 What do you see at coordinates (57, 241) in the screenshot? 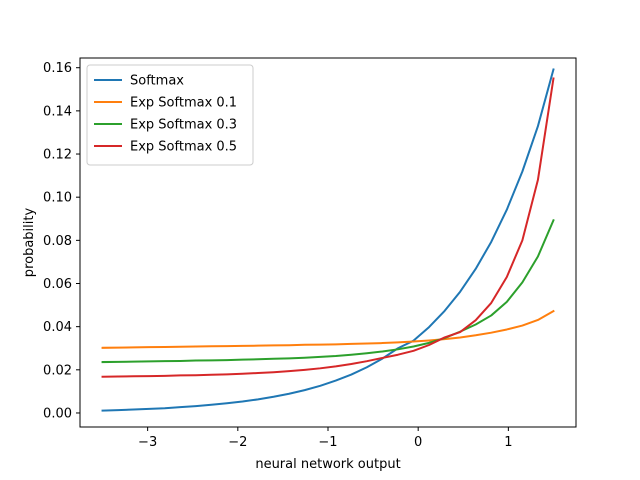
I see `y-tick-label: 0.08` at bounding box center [57, 241].